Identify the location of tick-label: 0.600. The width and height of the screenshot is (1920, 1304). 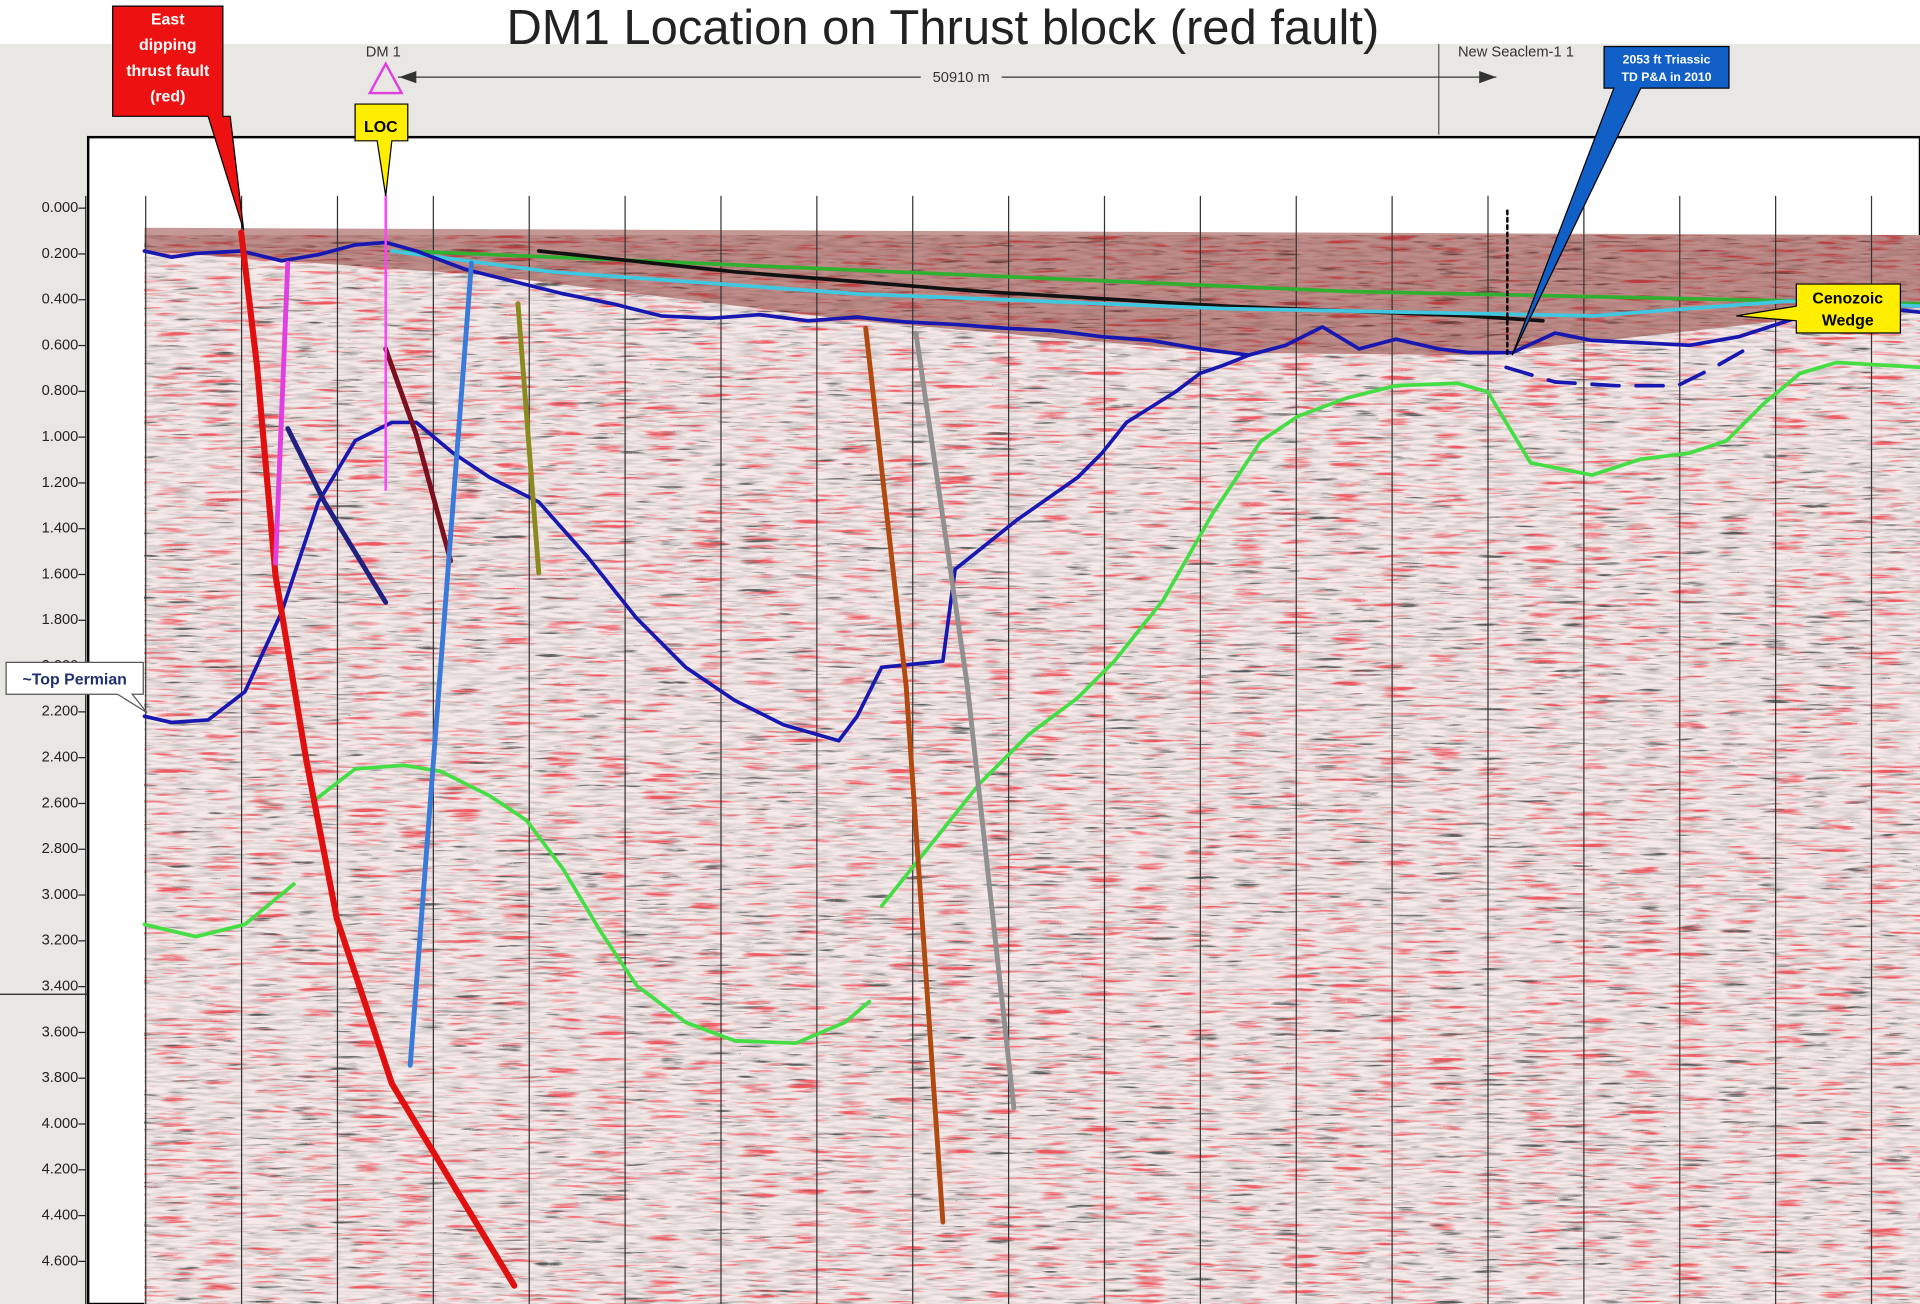
(60, 345).